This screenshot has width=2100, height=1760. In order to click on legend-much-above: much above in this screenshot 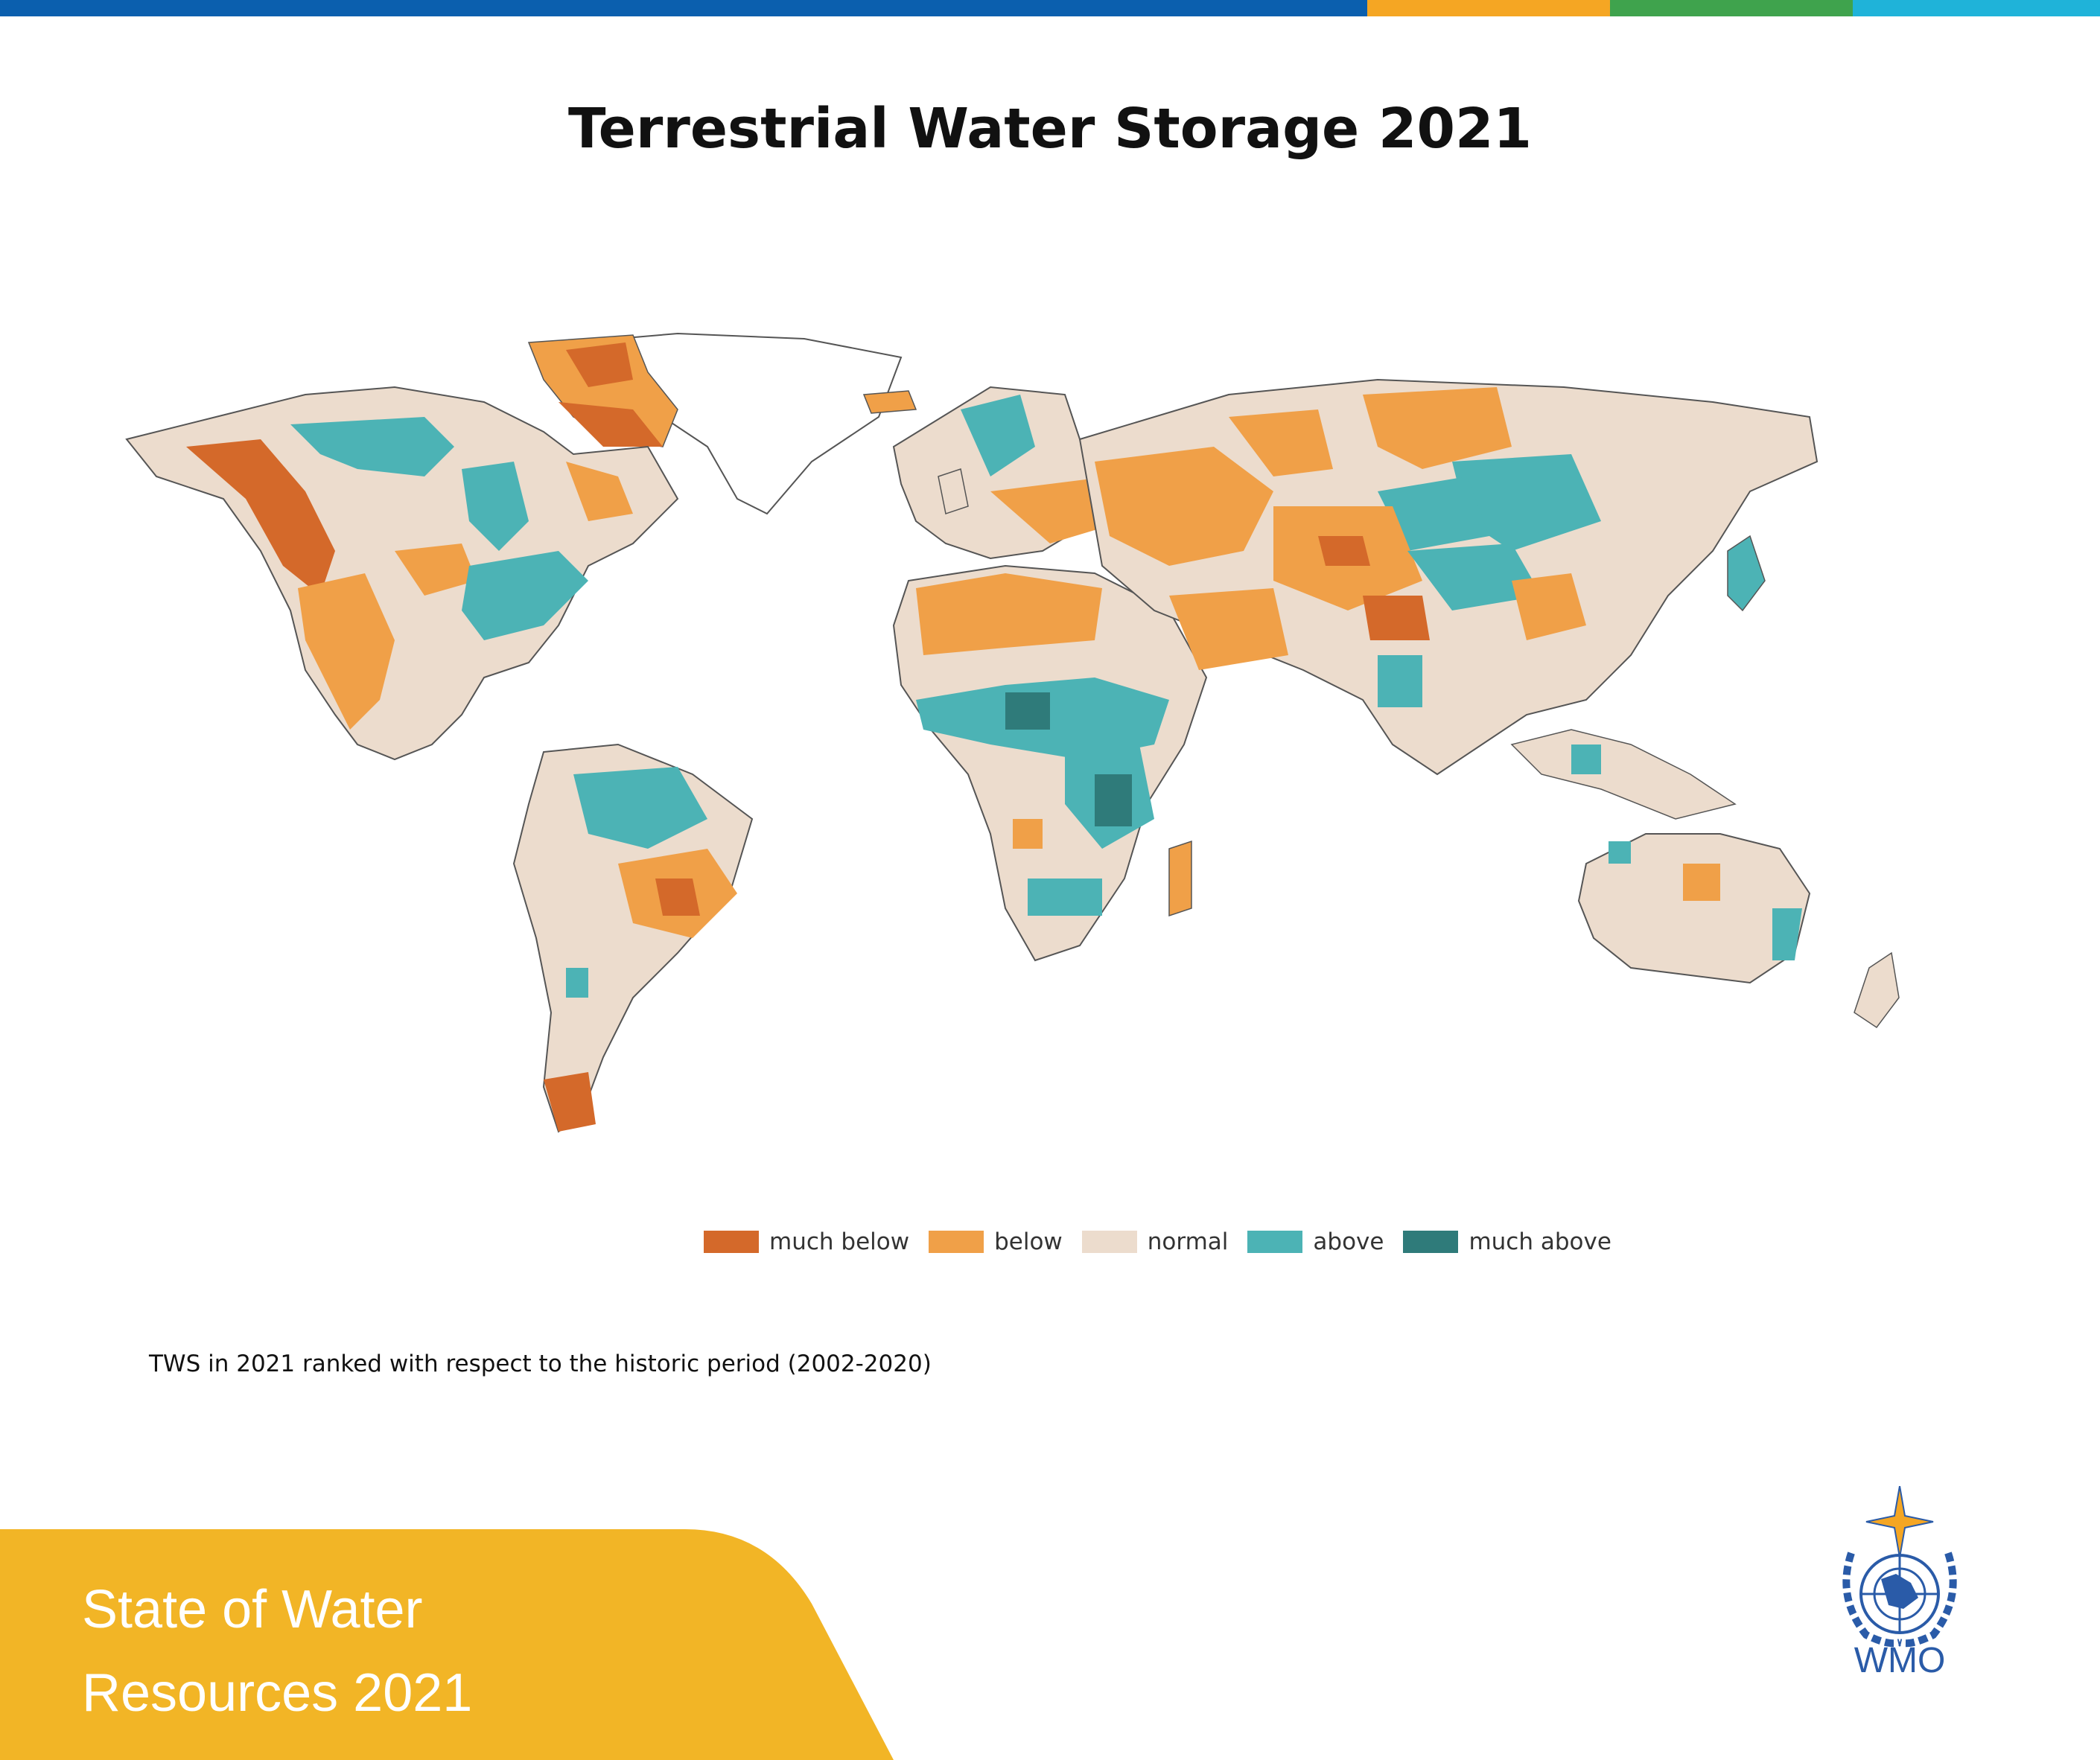, I will do `click(1507, 1242)`.